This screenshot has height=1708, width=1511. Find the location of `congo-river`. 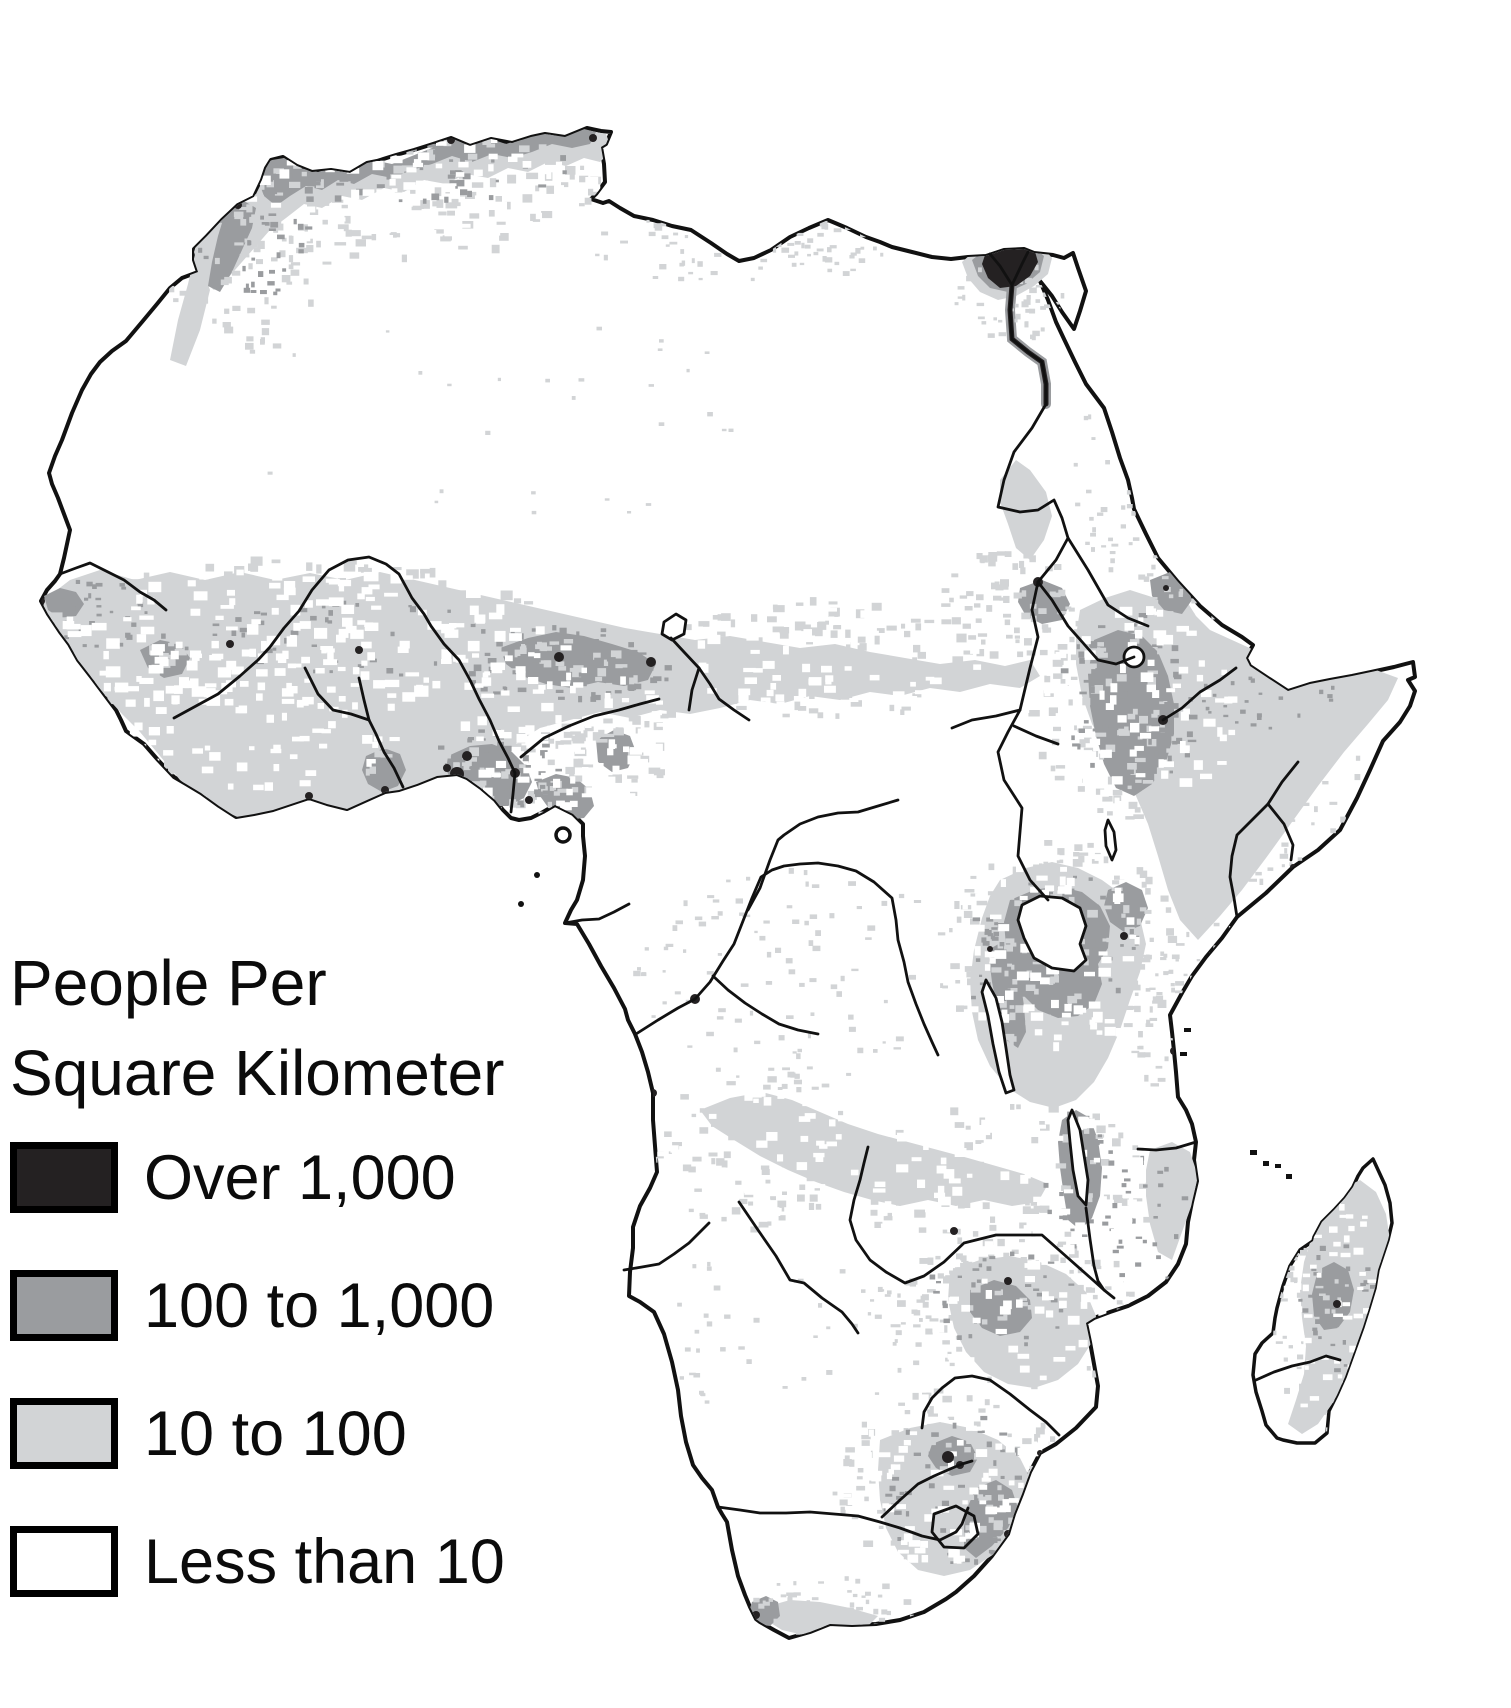

congo-river is located at coordinates (787, 959).